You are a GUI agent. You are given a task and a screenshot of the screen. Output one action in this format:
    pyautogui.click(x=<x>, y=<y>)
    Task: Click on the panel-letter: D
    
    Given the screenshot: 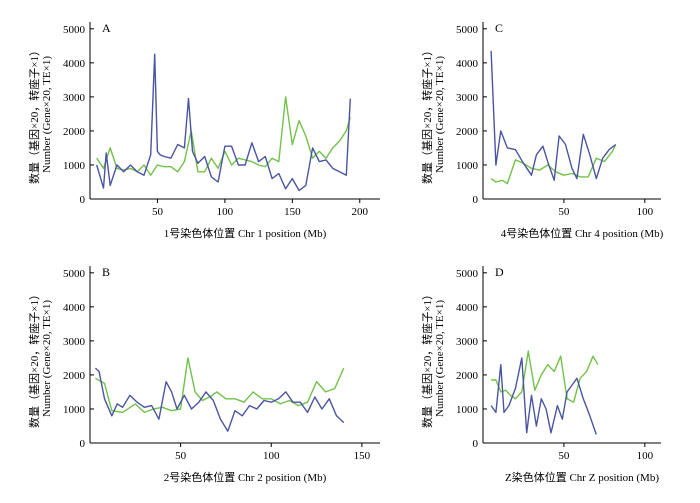 What is the action you would take?
    pyautogui.click(x=499, y=272)
    